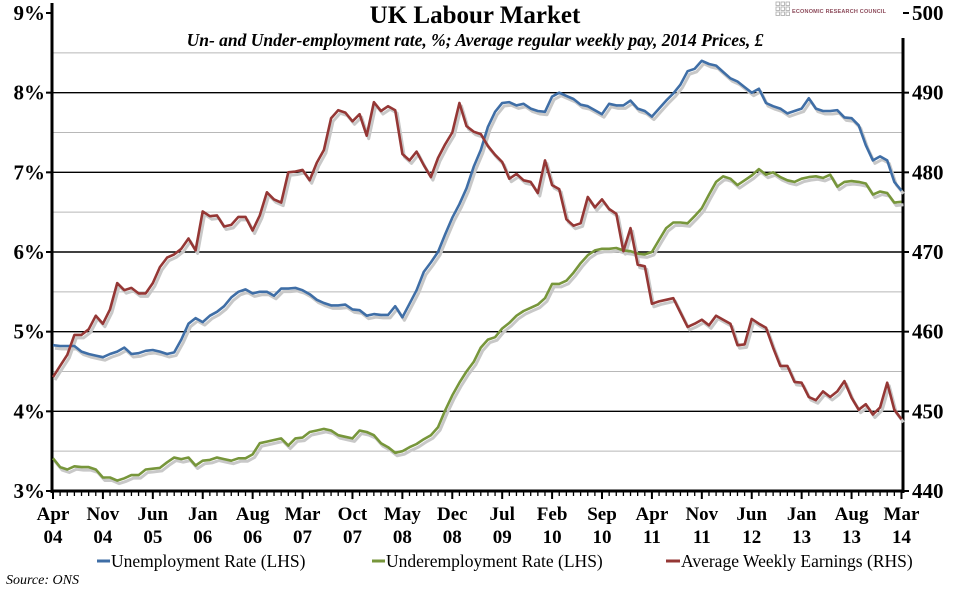 The width and height of the screenshot is (967, 590). I want to click on chart-title: UK Labour Market, so click(475, 15).